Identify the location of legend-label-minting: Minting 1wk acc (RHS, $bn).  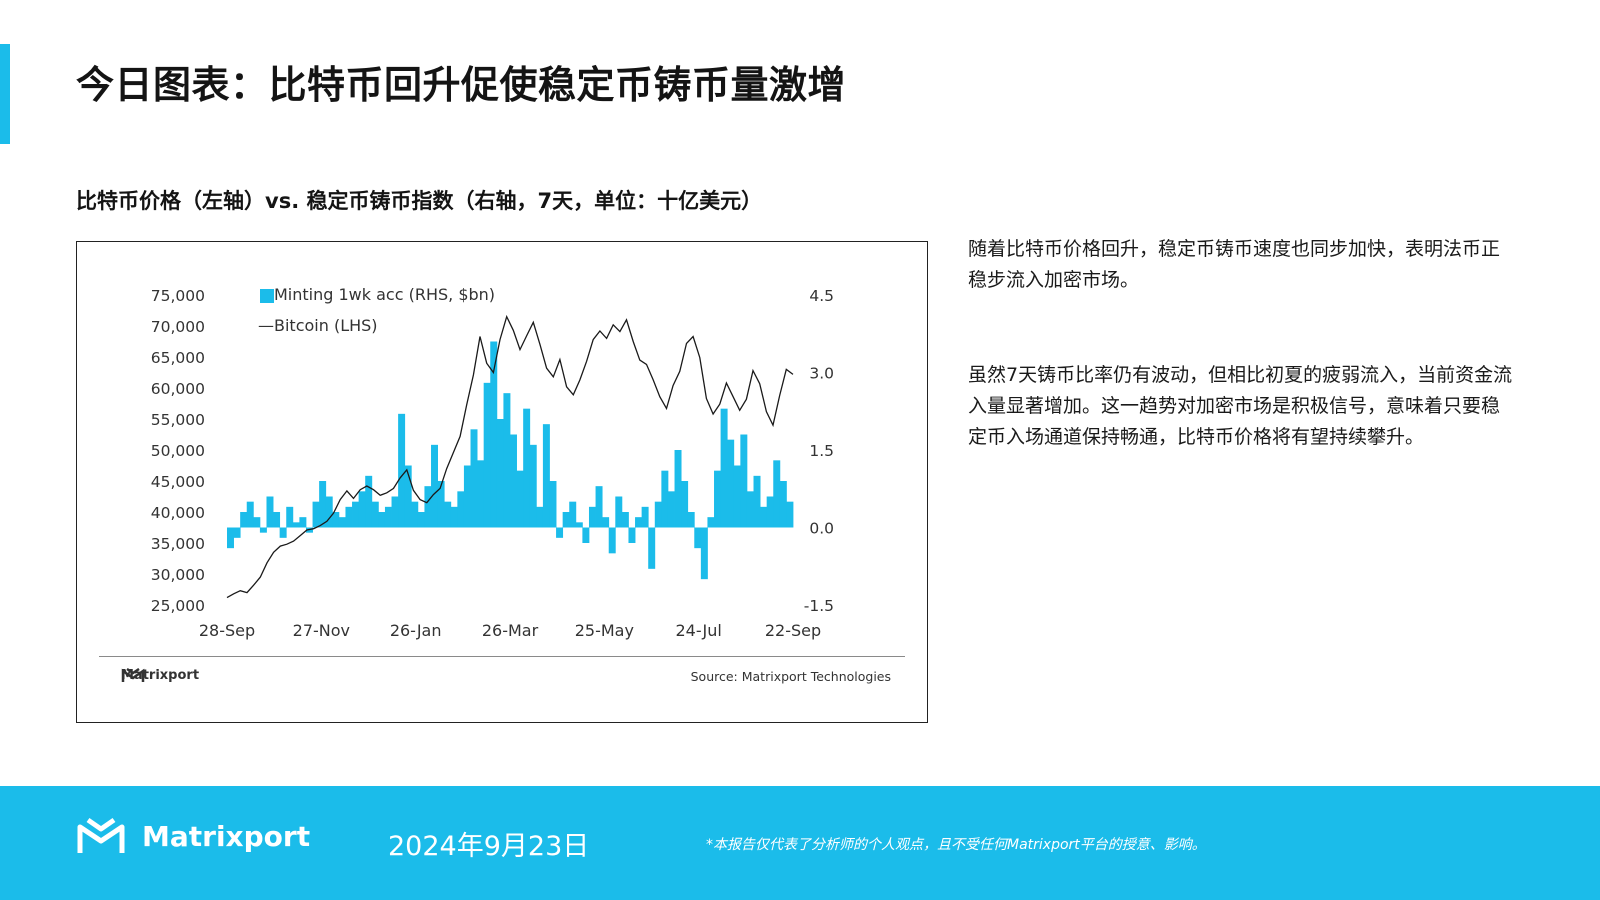
(384, 294).